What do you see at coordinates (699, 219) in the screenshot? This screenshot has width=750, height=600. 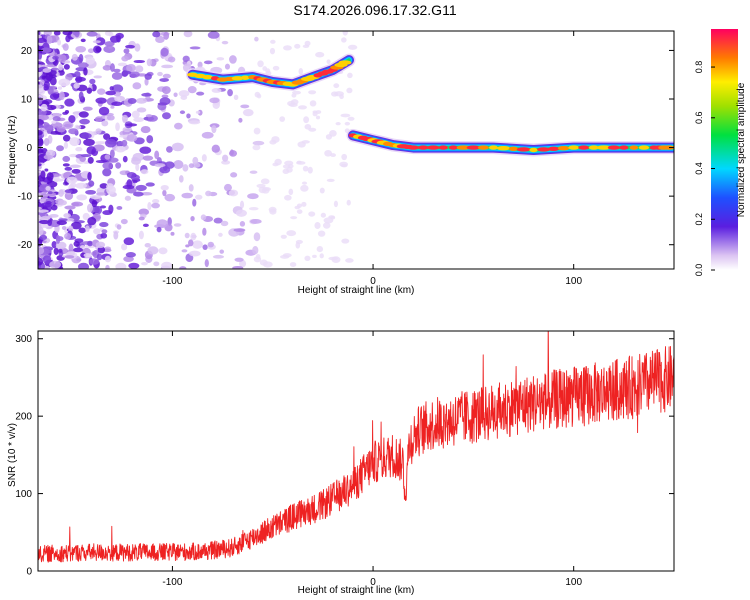 I see `colorbar-tick-label: 0.2` at bounding box center [699, 219].